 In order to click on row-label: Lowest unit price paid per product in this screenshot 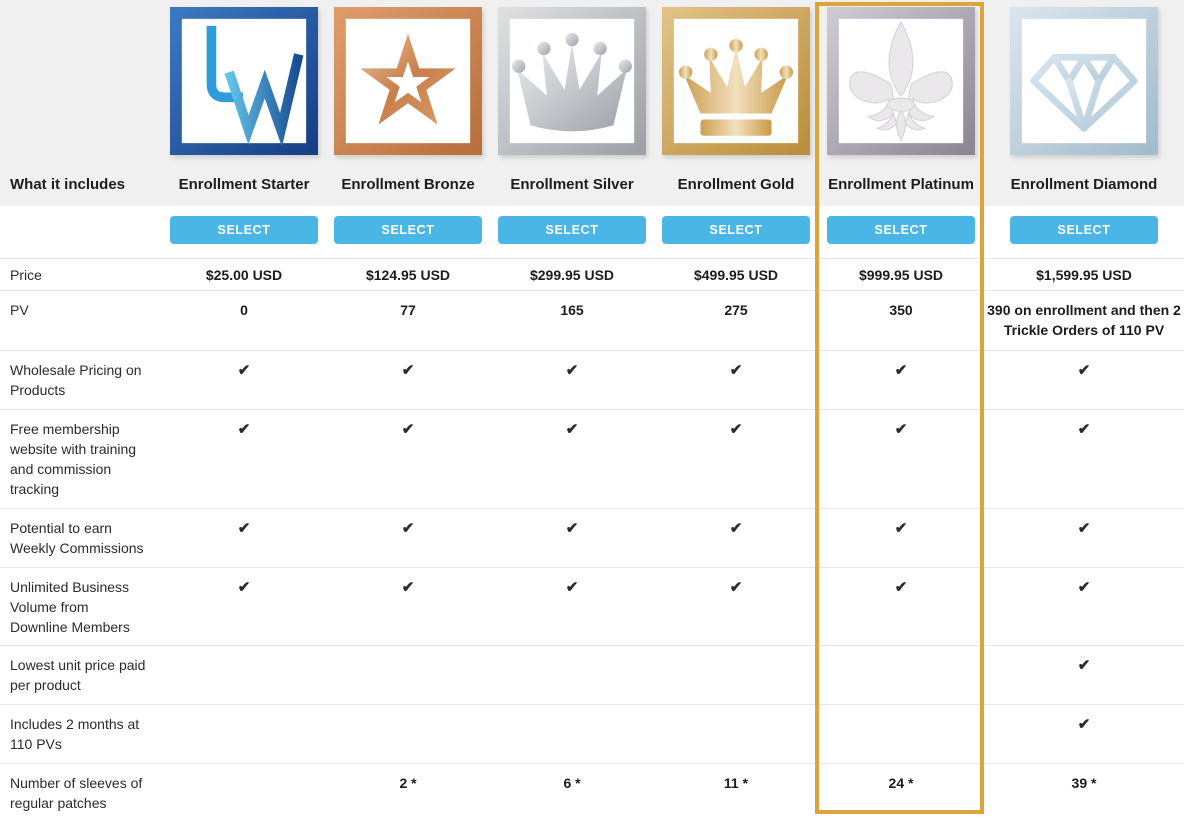, I will do `click(78, 675)`.